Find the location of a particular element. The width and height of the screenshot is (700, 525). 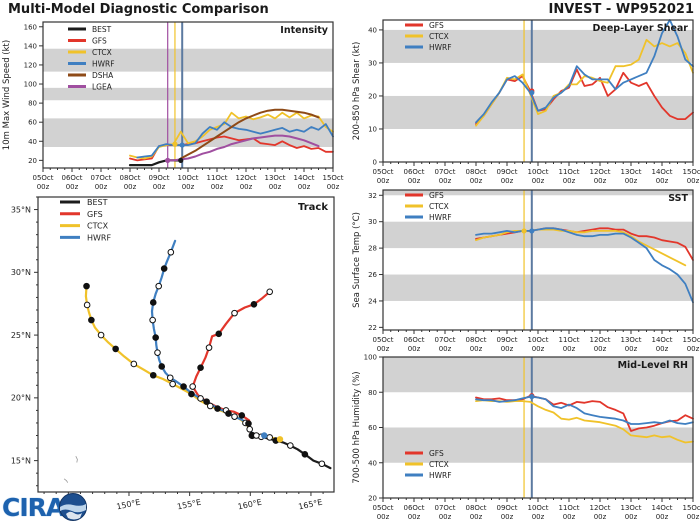

svg-text: 0 is located at coordinates (375, 163).